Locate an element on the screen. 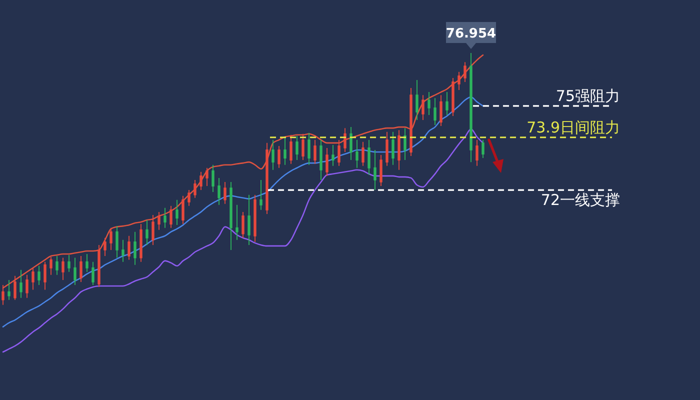  ref-line-label: 75强阻力 is located at coordinates (588, 95).